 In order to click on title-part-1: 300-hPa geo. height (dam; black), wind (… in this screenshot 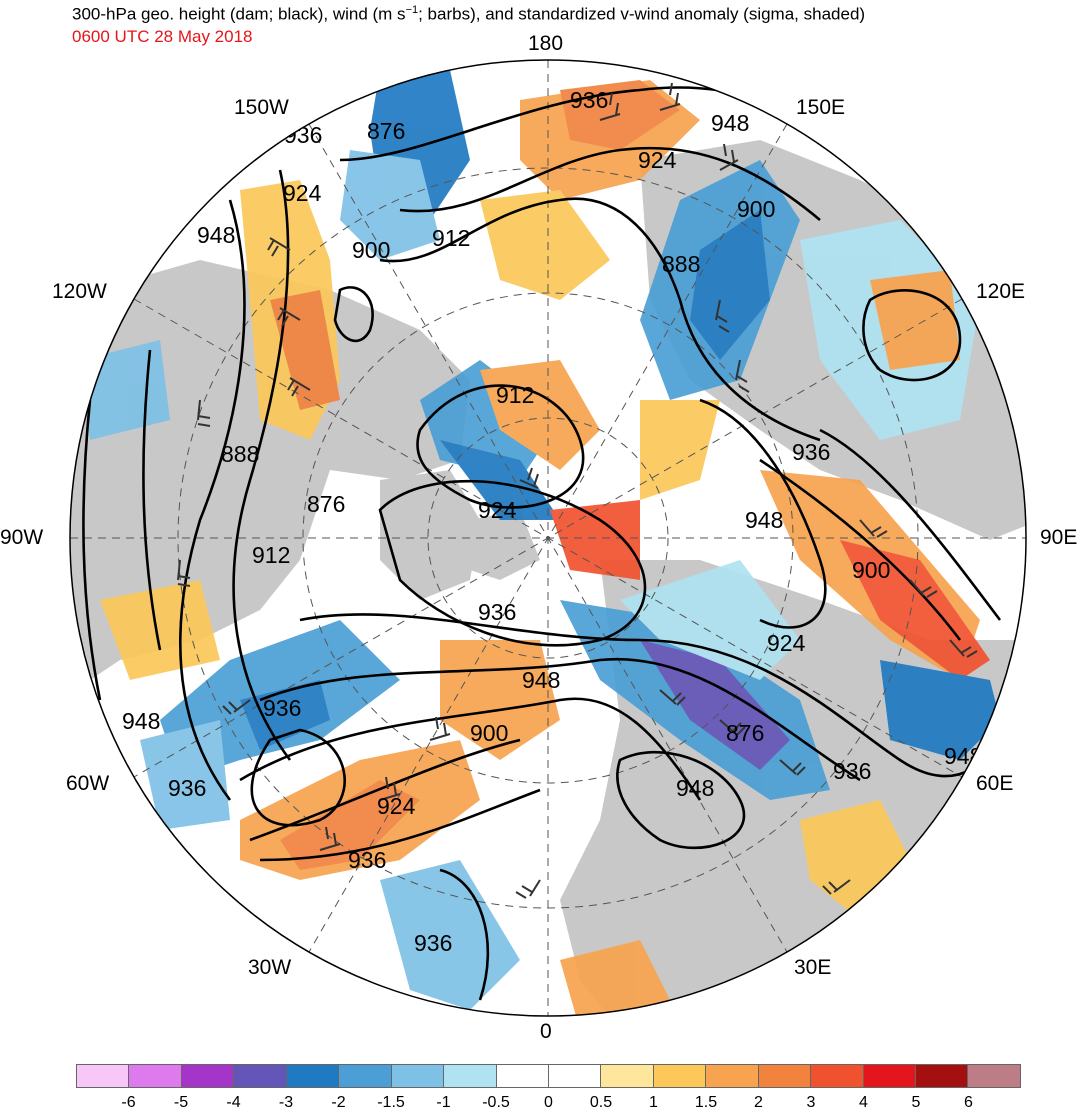, I will do `click(239, 14)`.